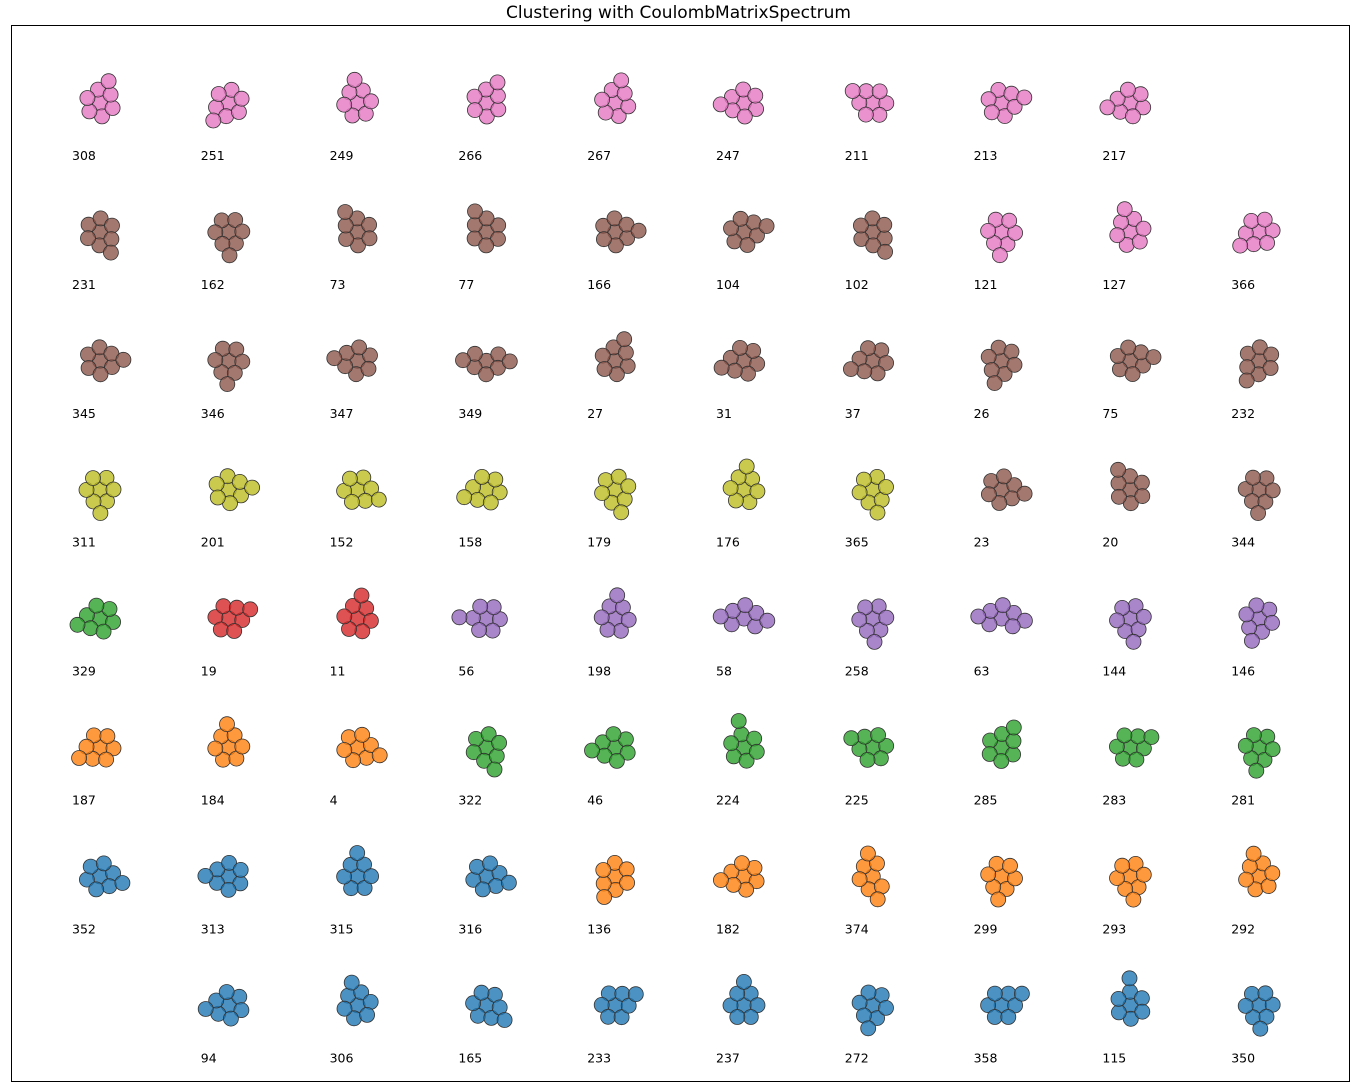 Image resolution: width=1357 pixels, height=1092 pixels. I want to click on molecule-label: 198, so click(599, 671).